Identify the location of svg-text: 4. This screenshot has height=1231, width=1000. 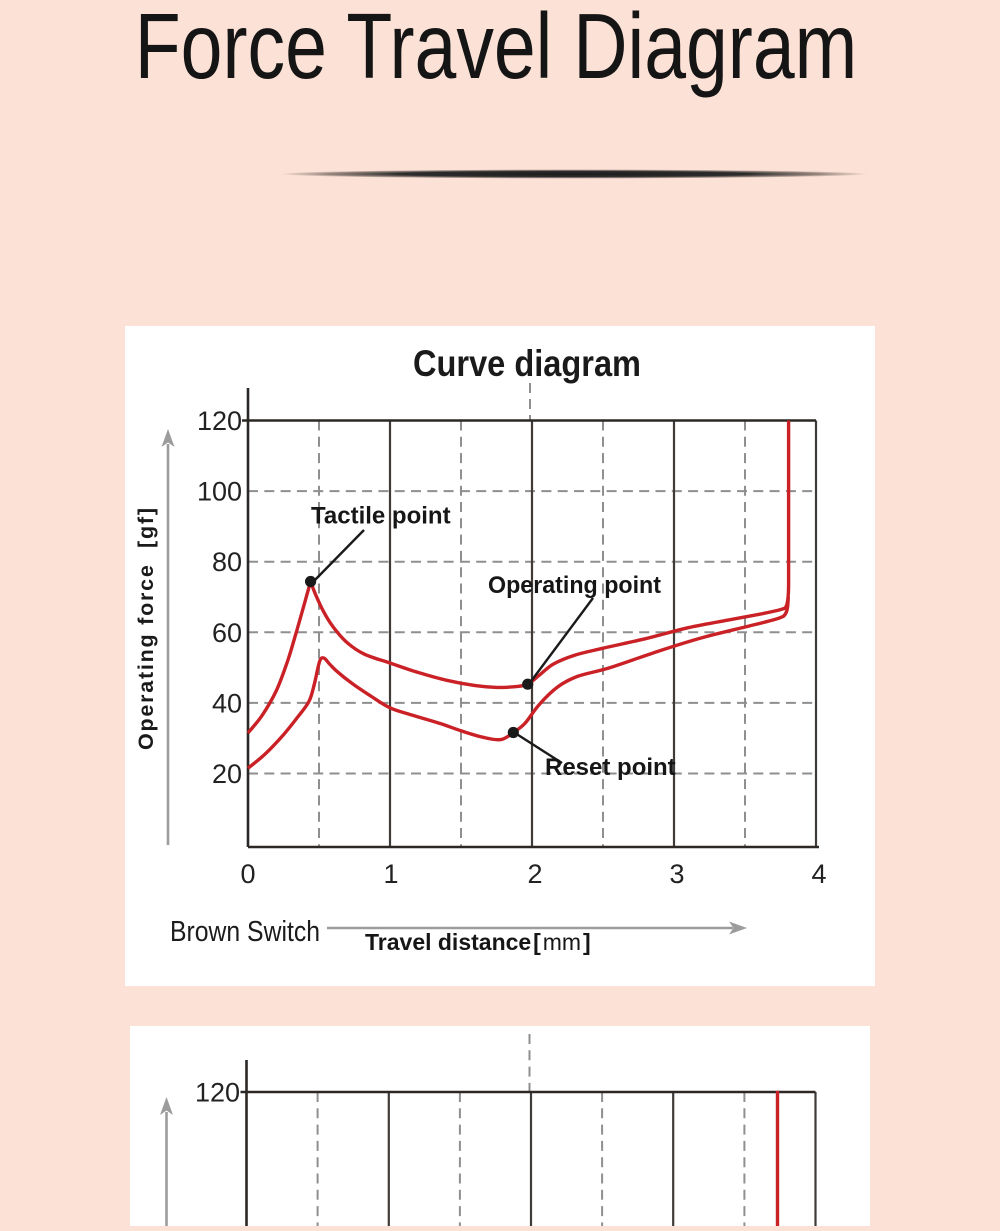
(818, 874).